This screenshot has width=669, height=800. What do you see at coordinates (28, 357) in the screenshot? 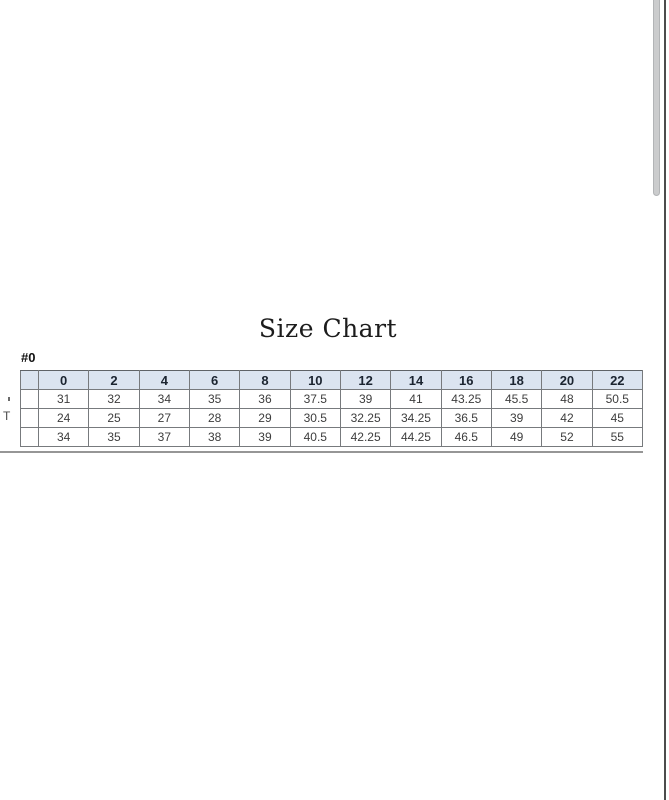
I see `sheet-label: #0` at bounding box center [28, 357].